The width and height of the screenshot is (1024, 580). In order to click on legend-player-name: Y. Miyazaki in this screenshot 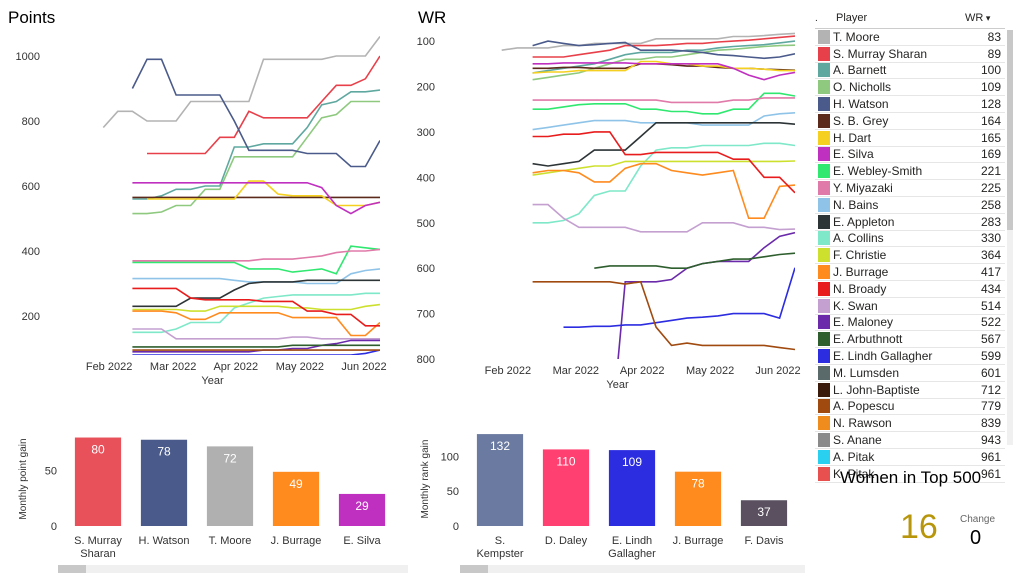, I will do `click(863, 188)`.